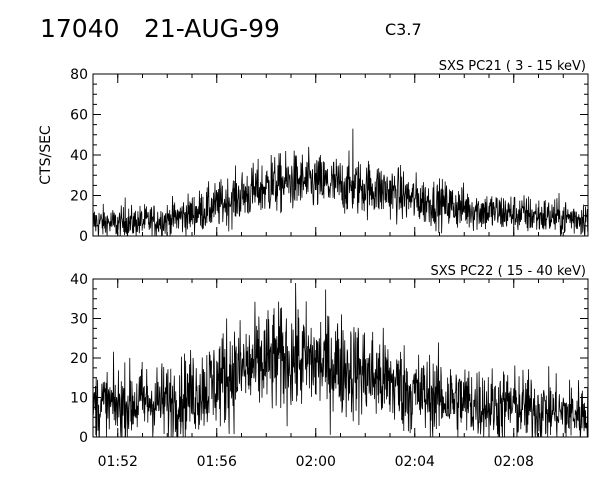 Image resolution: width=600 pixels, height=480 pixels. What do you see at coordinates (512, 66) in the screenshot?
I see `panel-title-1: SXS PC21 ( 3 - 15 keV)` at bounding box center [512, 66].